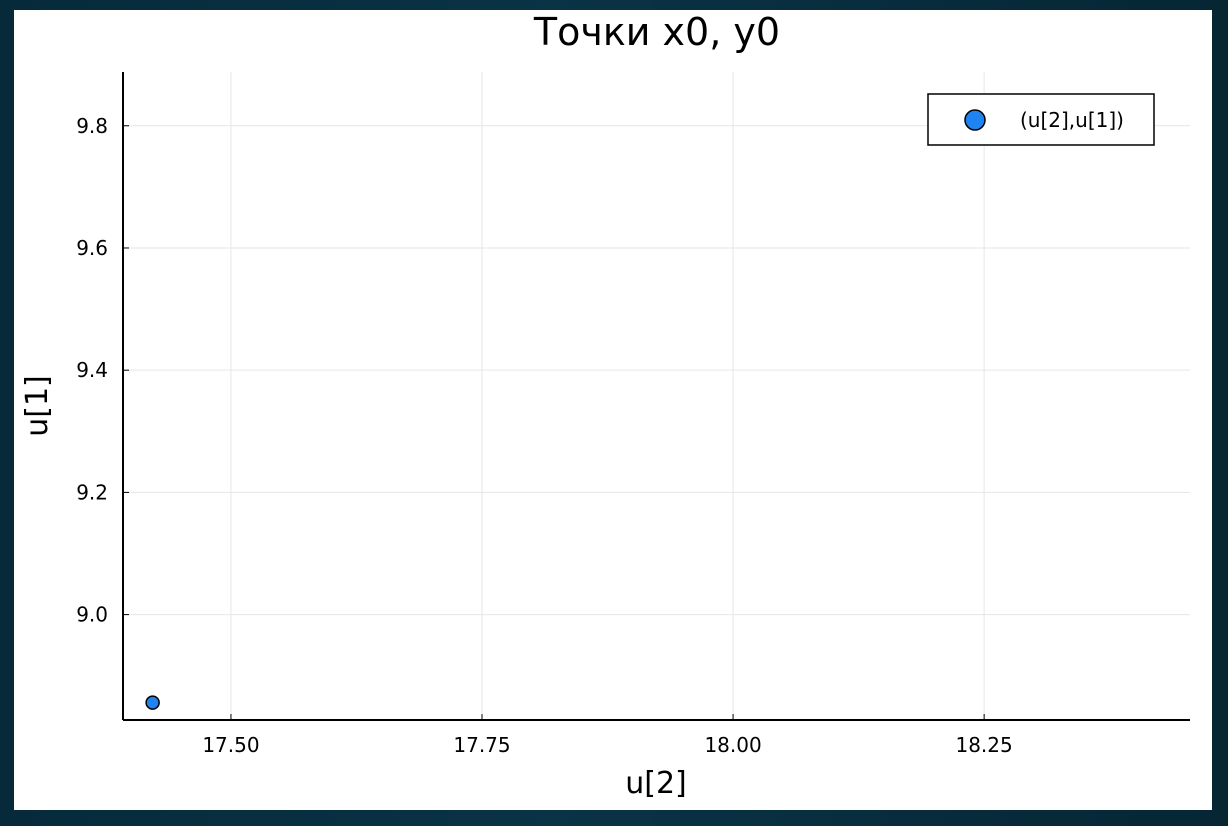 The width and height of the screenshot is (1228, 826). Describe the element at coordinates (732, 745) in the screenshot. I see `x-tick-label: 18.00` at that location.